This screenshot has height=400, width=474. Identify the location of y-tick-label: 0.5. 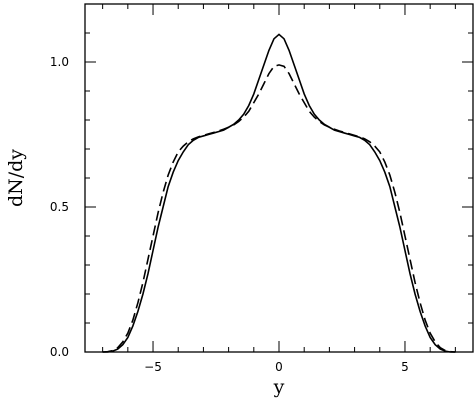
(59, 207).